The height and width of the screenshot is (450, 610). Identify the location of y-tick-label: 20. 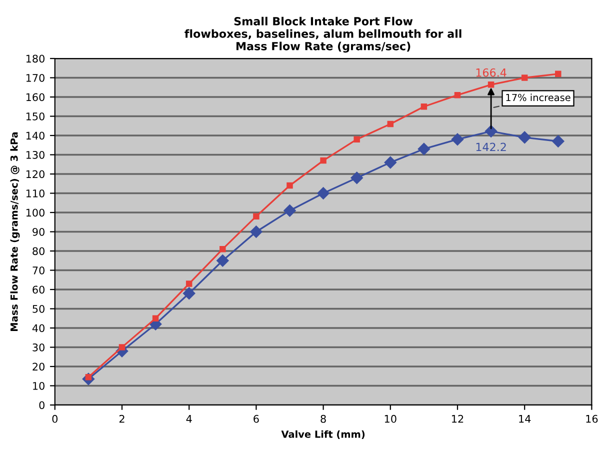
(38, 366).